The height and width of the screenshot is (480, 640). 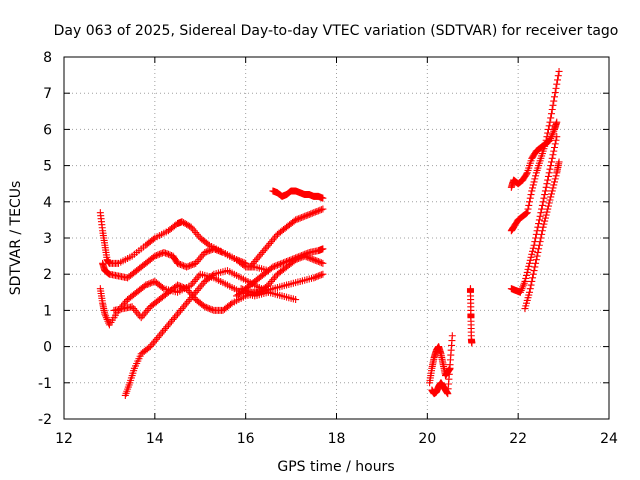 I want to click on y-tick-label: 8, so click(x=47, y=58).